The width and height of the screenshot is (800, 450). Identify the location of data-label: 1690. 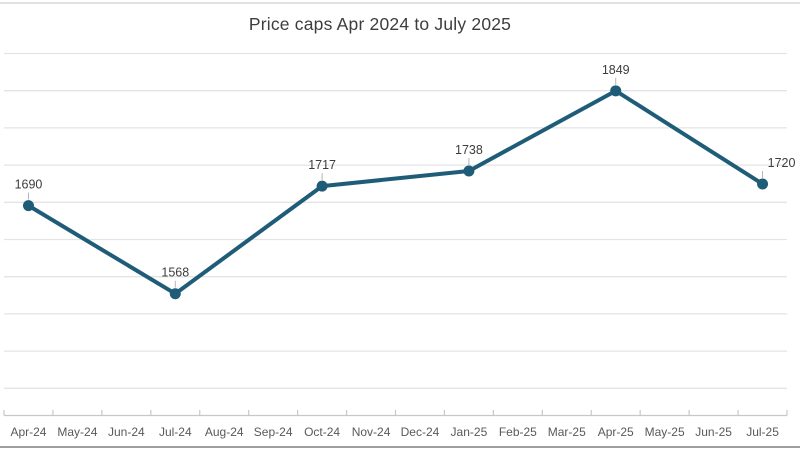
(29, 185).